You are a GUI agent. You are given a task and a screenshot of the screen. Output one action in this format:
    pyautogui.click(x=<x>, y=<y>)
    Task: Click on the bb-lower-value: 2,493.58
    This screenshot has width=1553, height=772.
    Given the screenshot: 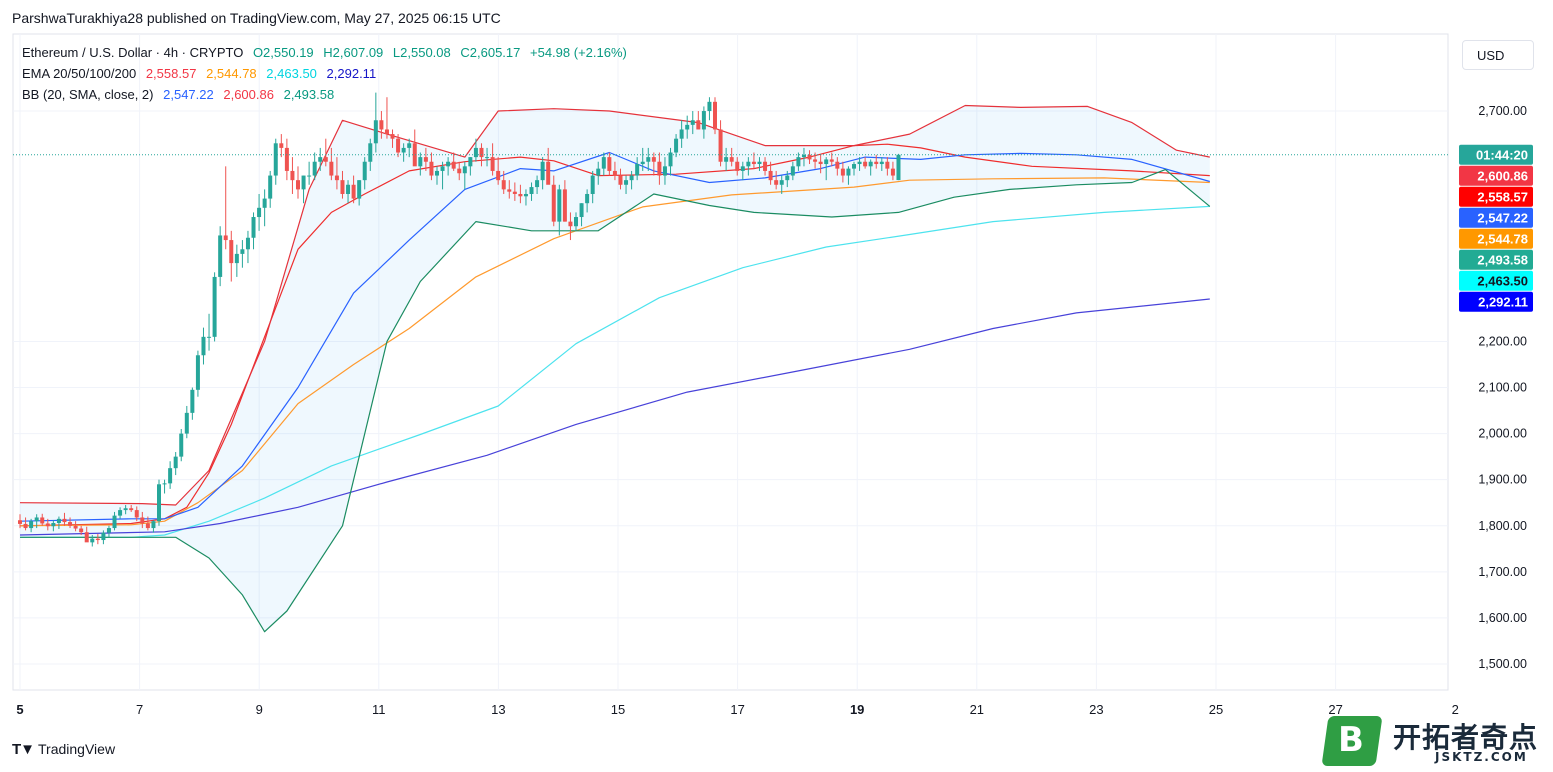 What is the action you would take?
    pyautogui.click(x=309, y=94)
    